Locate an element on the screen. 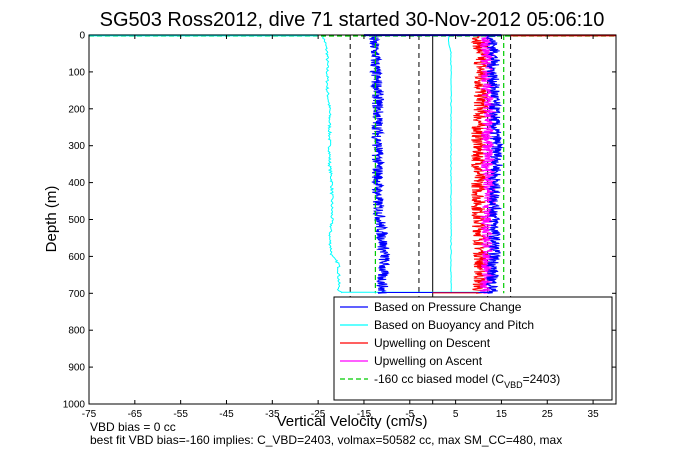 Image resolution: width=681 pixels, height=454 pixels. y-tick-label: 300 is located at coordinates (76, 146).